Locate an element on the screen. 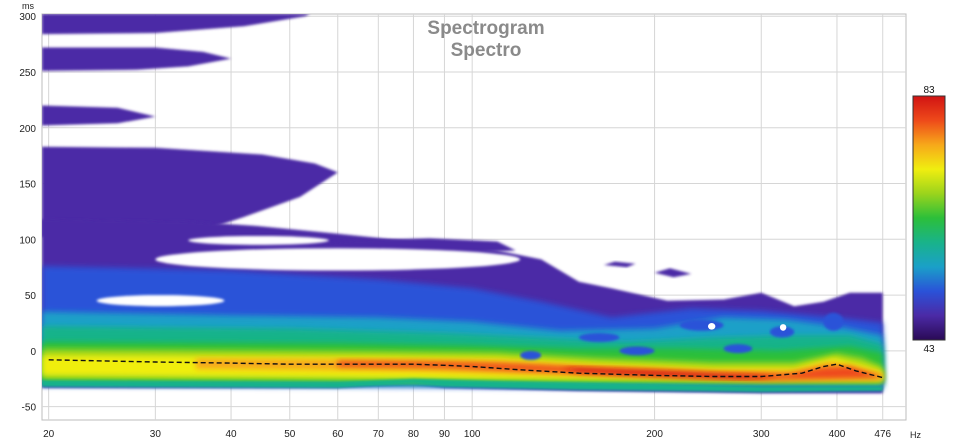 This screenshot has height=443, width=975. x-tick-label: 40 is located at coordinates (231, 434).